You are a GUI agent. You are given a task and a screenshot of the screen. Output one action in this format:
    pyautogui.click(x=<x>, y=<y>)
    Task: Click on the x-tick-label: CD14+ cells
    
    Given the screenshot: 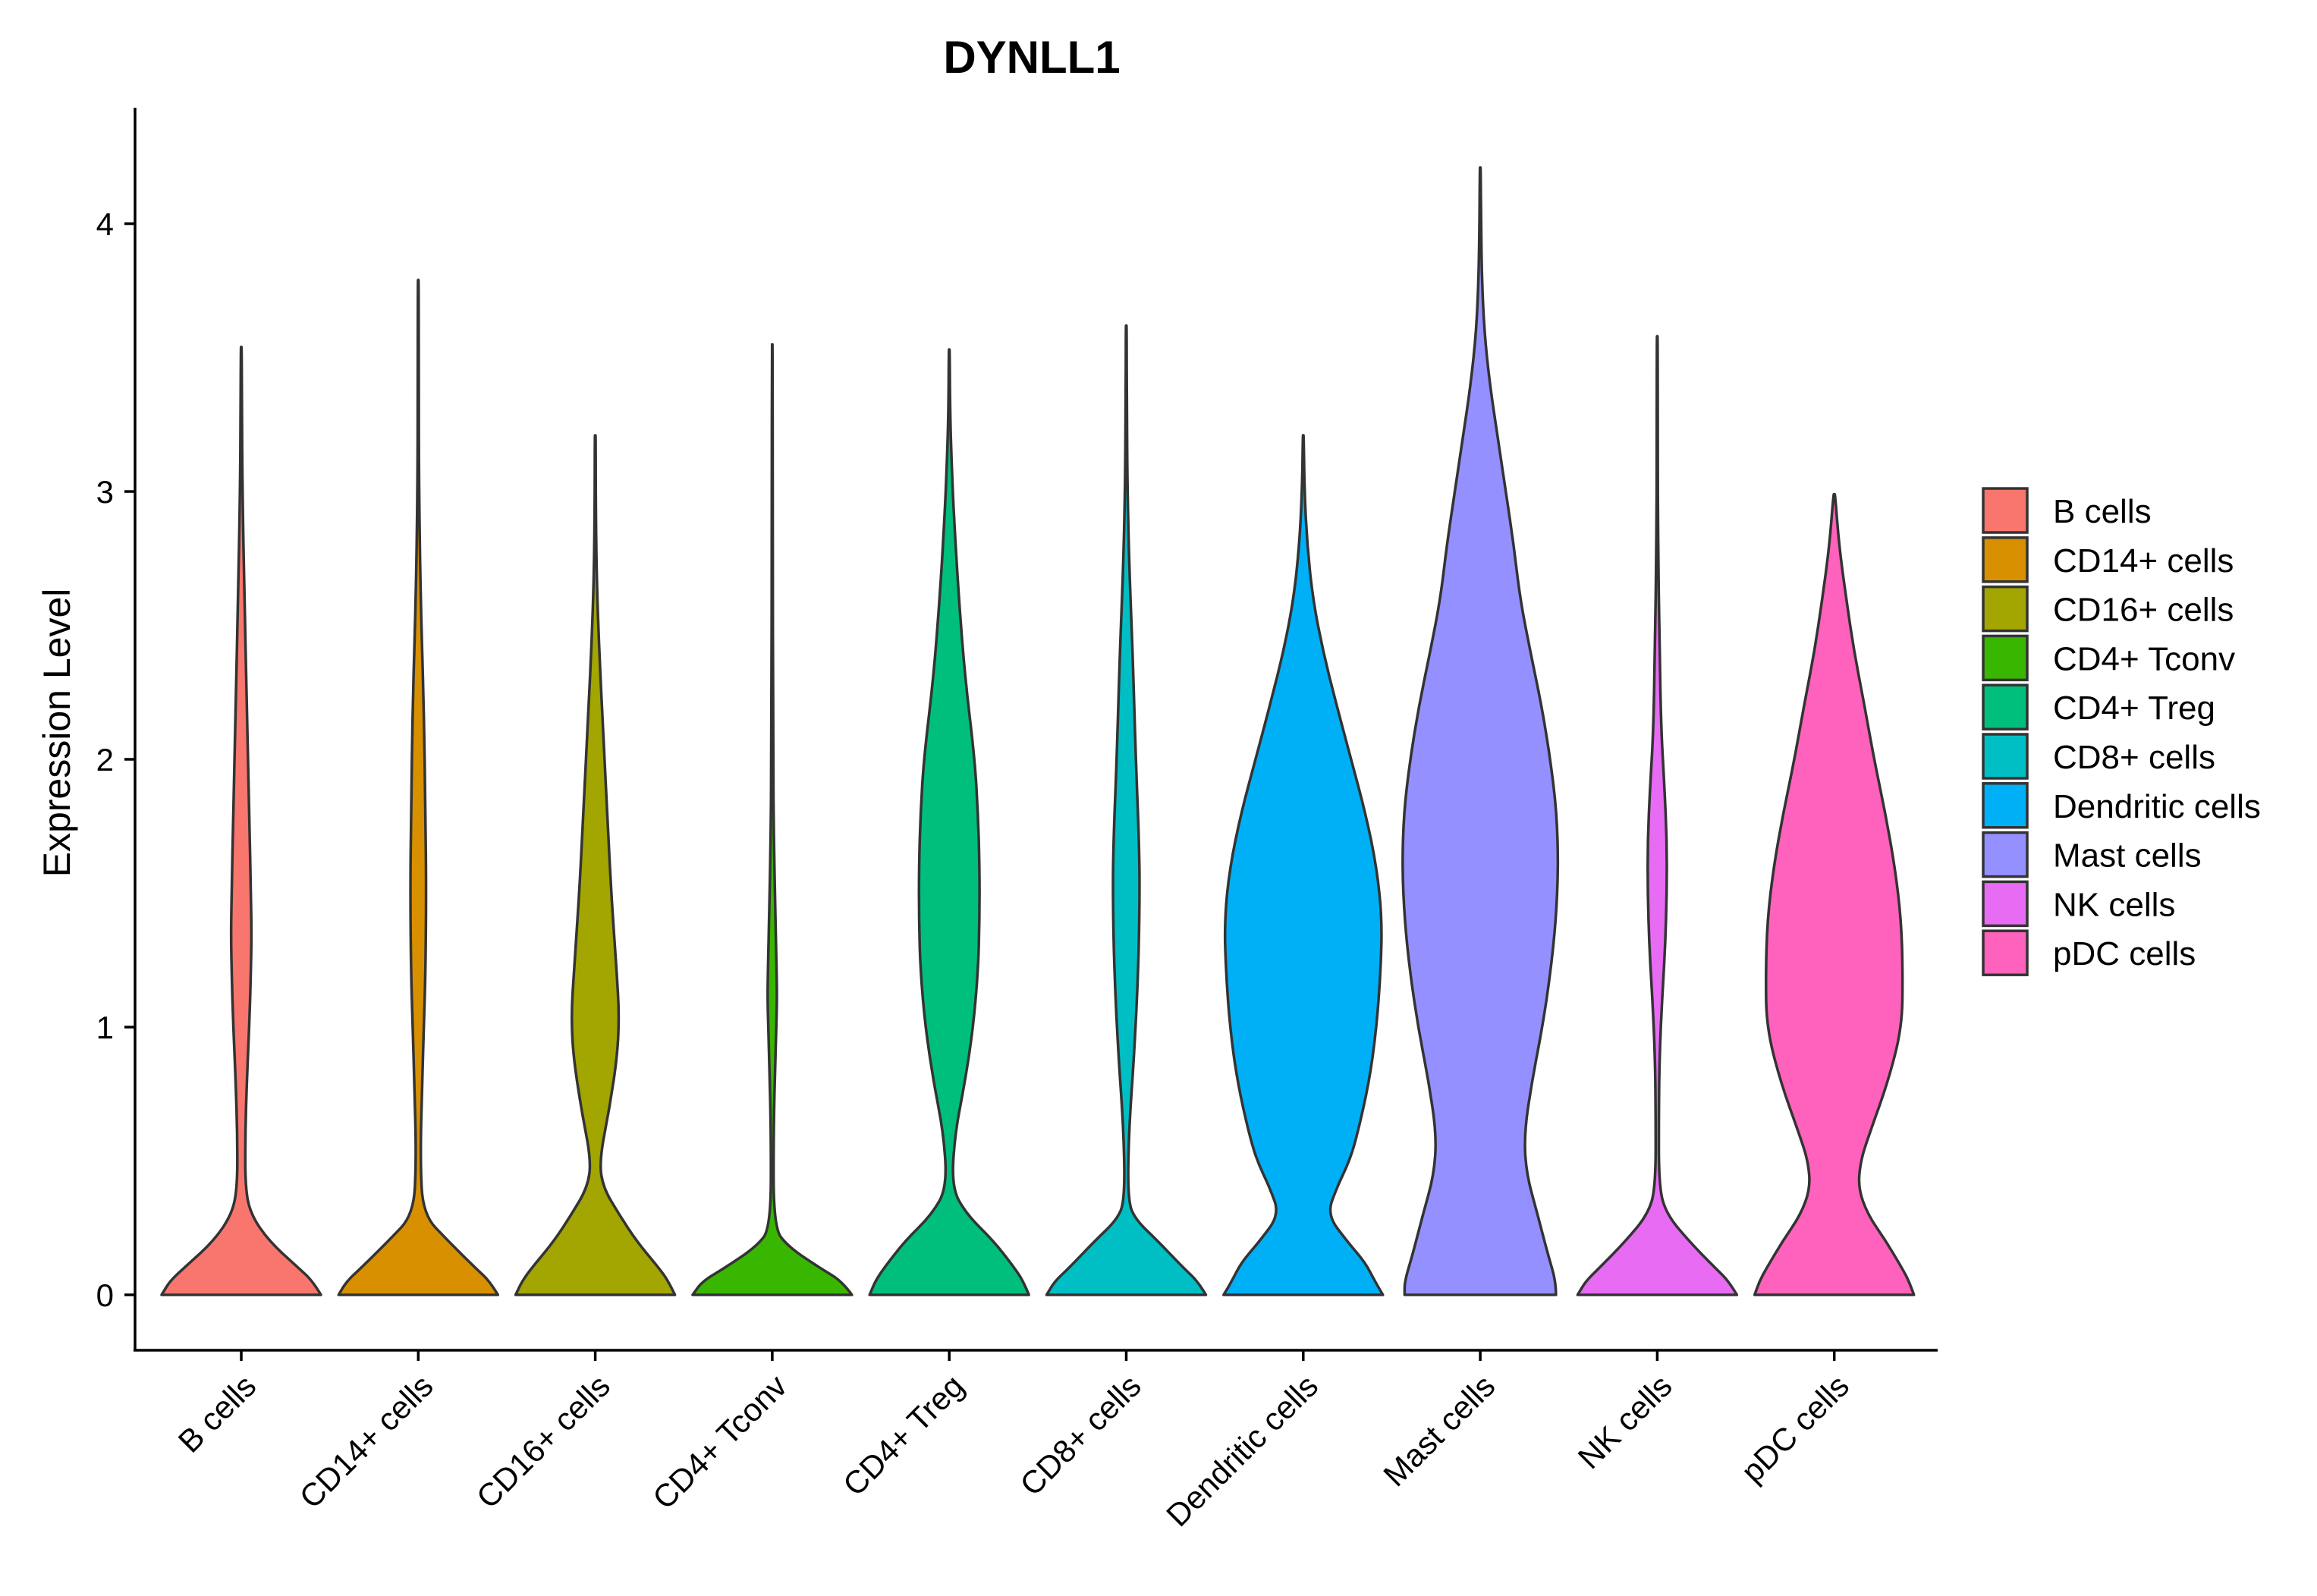 What is the action you would take?
    pyautogui.click(x=365, y=1441)
    